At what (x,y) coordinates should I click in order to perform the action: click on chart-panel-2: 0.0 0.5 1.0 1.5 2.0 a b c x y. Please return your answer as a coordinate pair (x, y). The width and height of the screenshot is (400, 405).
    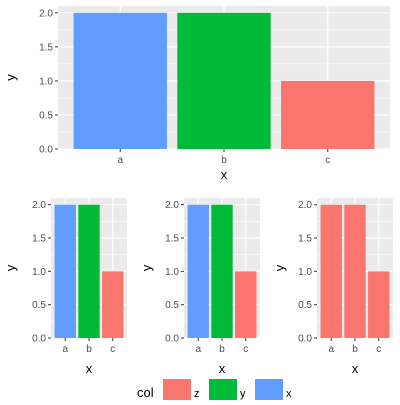
    Looking at the image, I should click on (65, 287).